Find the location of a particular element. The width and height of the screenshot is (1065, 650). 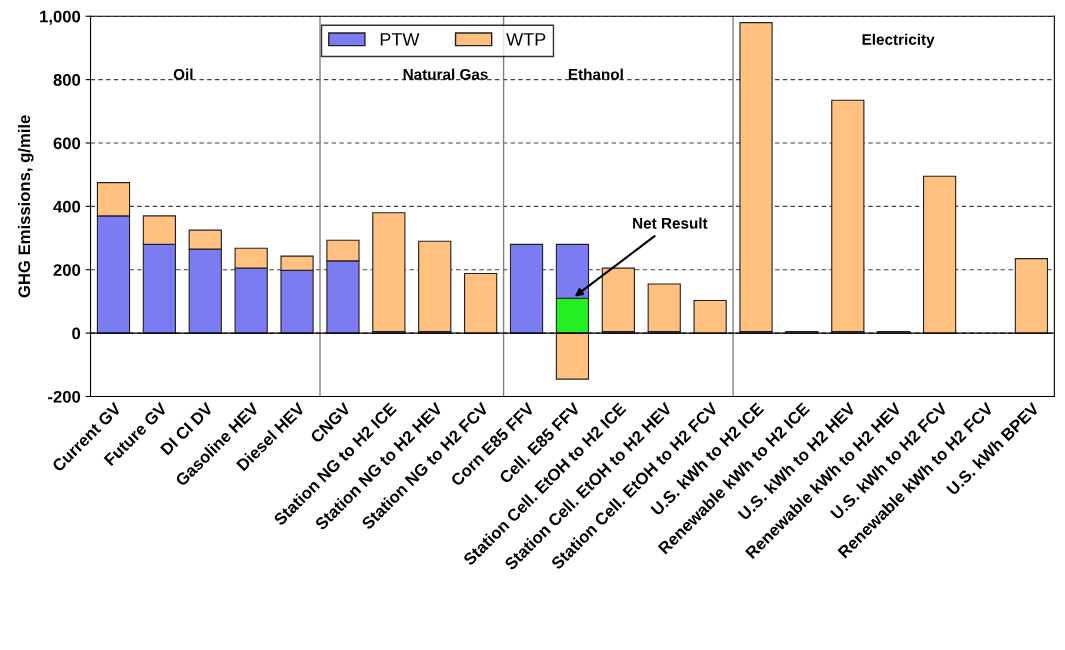

y-tick-label: 0 is located at coordinates (76, 333).